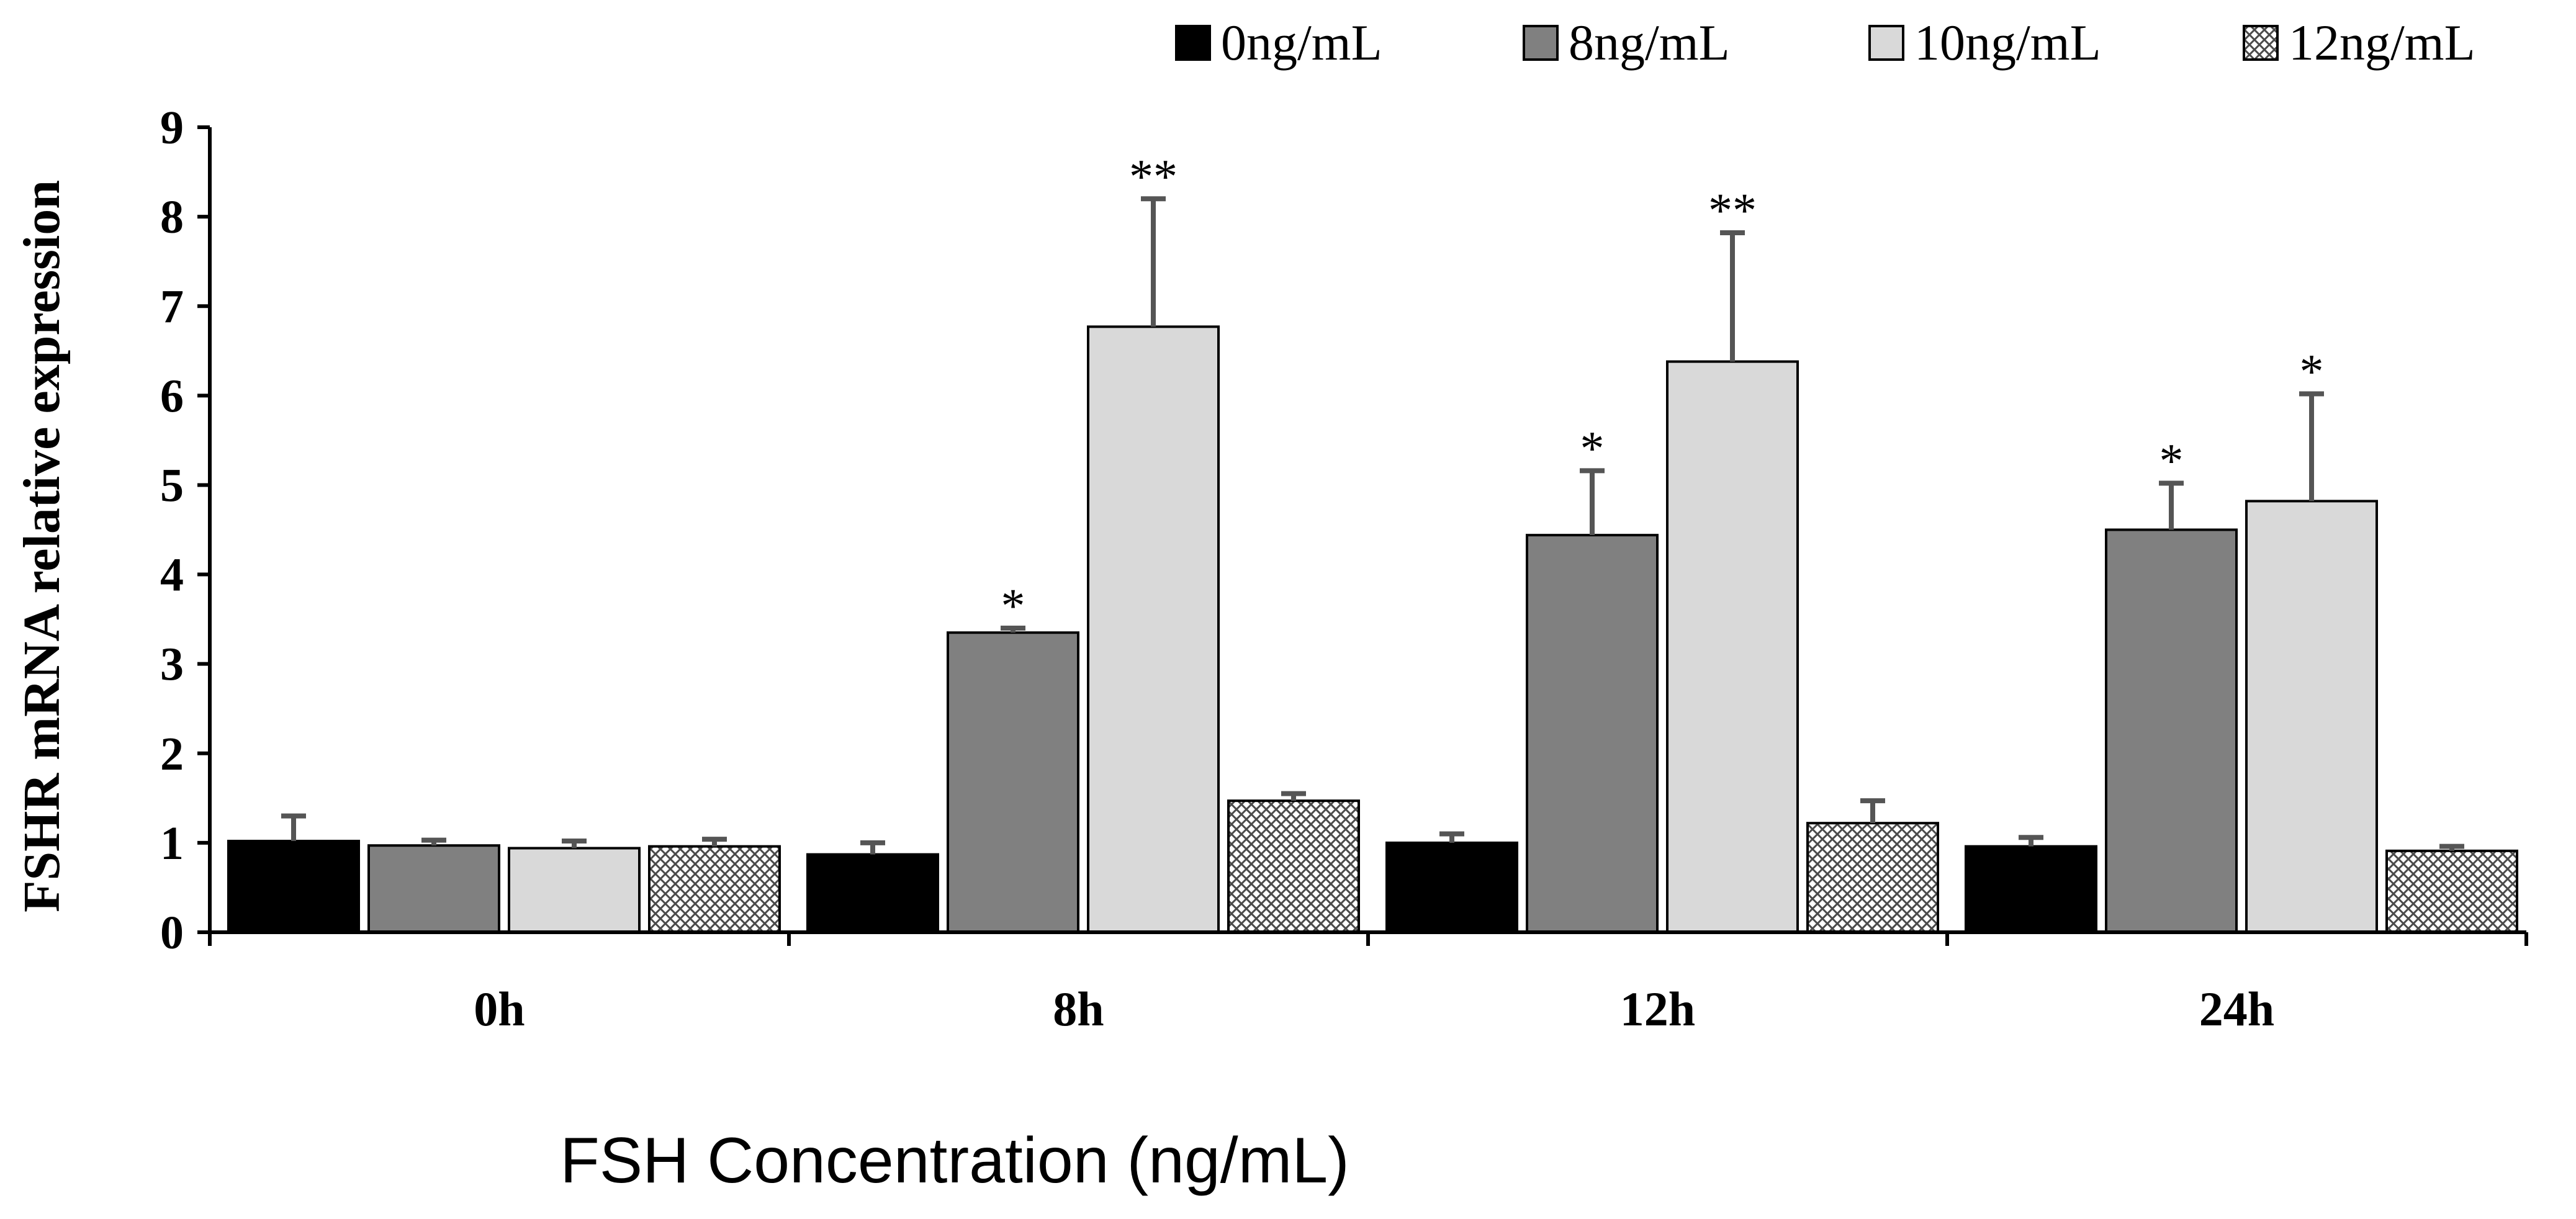 Image resolution: width=2576 pixels, height=1219 pixels. What do you see at coordinates (2382, 42) in the screenshot?
I see `legend-label: 12ng/mL` at bounding box center [2382, 42].